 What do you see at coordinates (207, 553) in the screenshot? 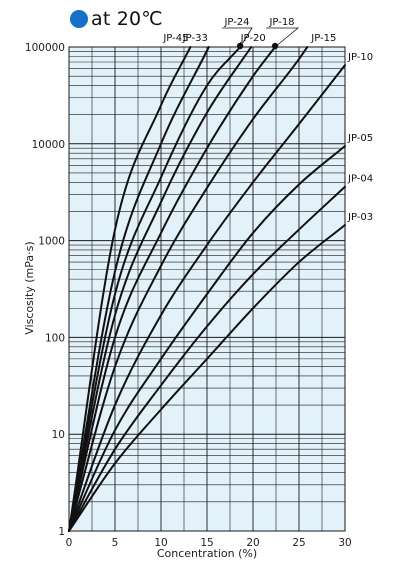
I see `x-axis-label: Concentration (%)` at bounding box center [207, 553].